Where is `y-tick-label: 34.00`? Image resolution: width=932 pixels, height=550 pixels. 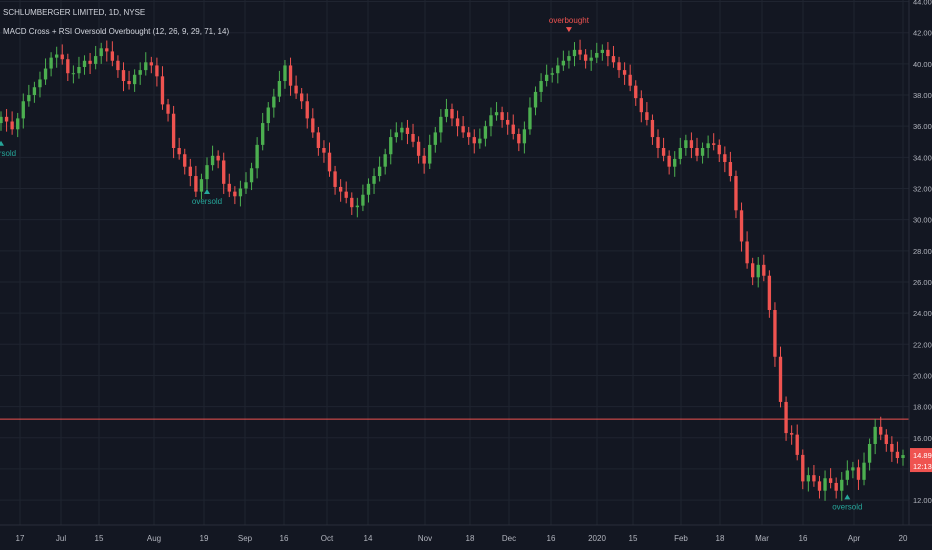
y-tick-label: 34.00 is located at coordinates (922, 157).